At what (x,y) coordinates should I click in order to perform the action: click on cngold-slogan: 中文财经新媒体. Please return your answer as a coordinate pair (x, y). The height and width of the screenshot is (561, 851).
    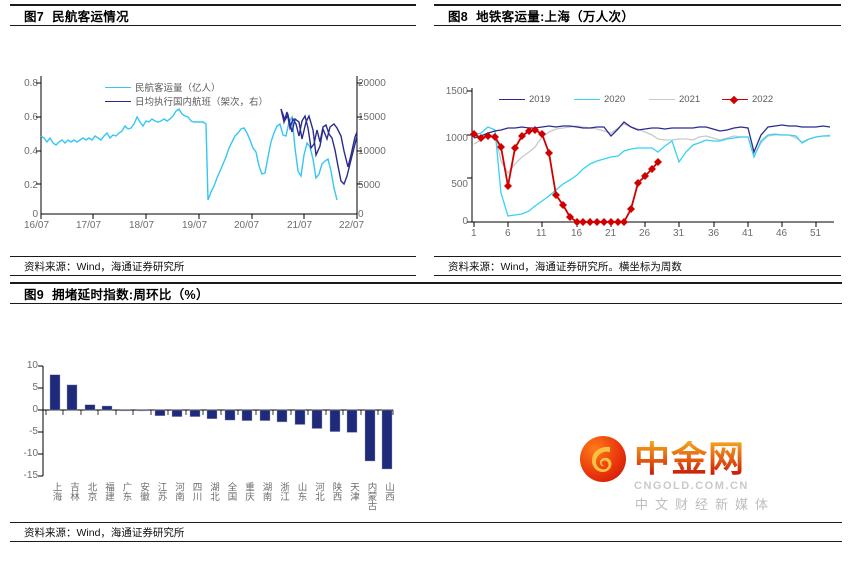
    Looking at the image, I should click on (704, 504).